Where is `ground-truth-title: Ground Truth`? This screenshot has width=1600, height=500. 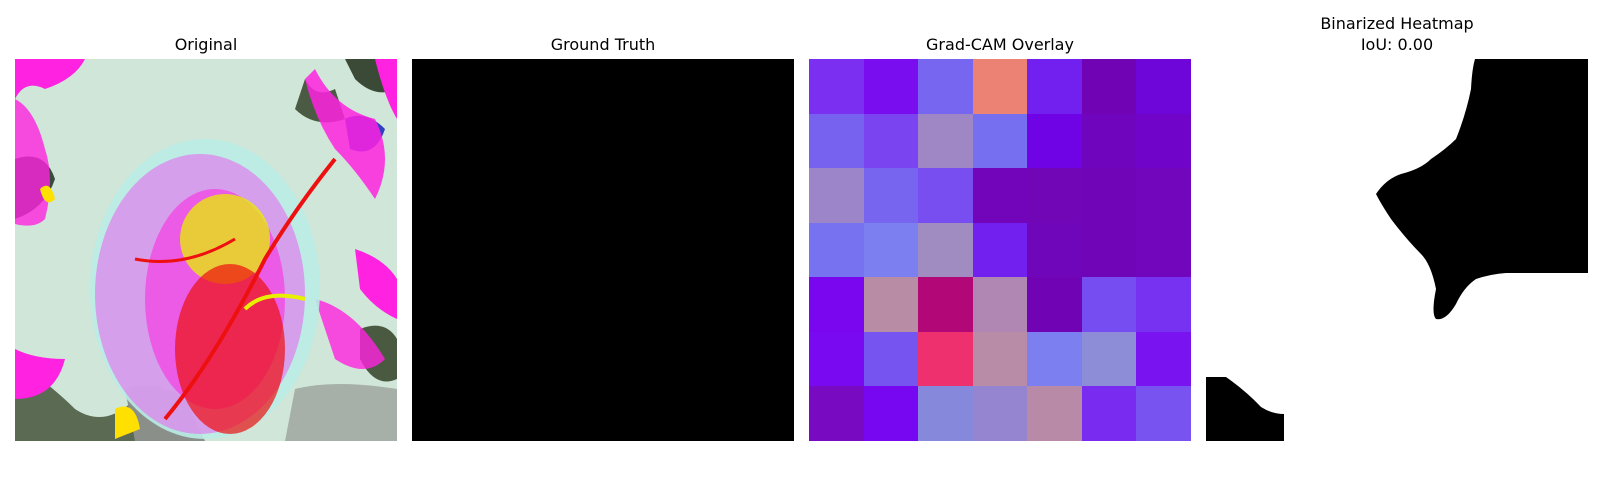
ground-truth-title: Ground Truth is located at coordinates (603, 44).